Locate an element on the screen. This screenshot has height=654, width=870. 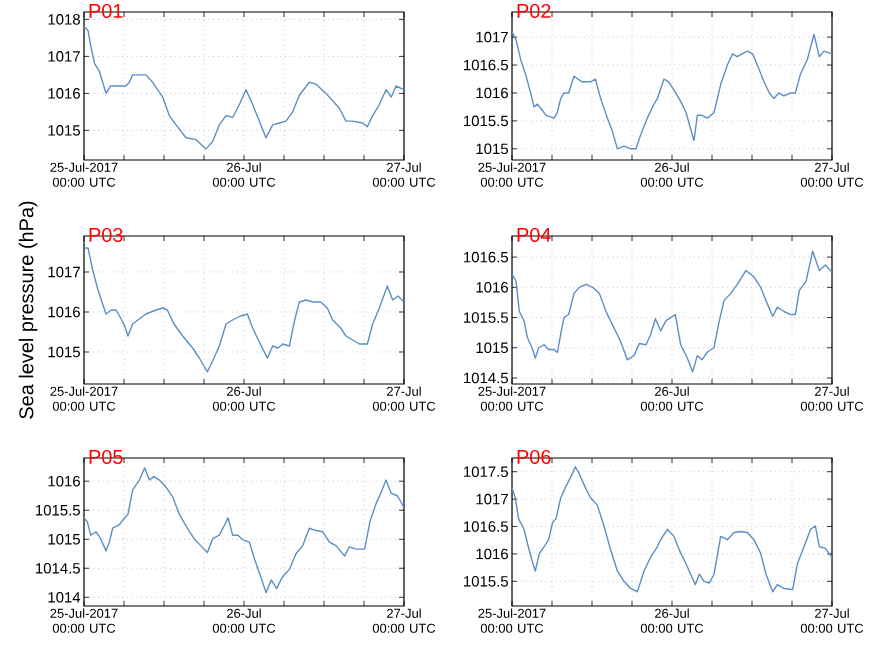
chart-title: P01 is located at coordinates (106, 11).